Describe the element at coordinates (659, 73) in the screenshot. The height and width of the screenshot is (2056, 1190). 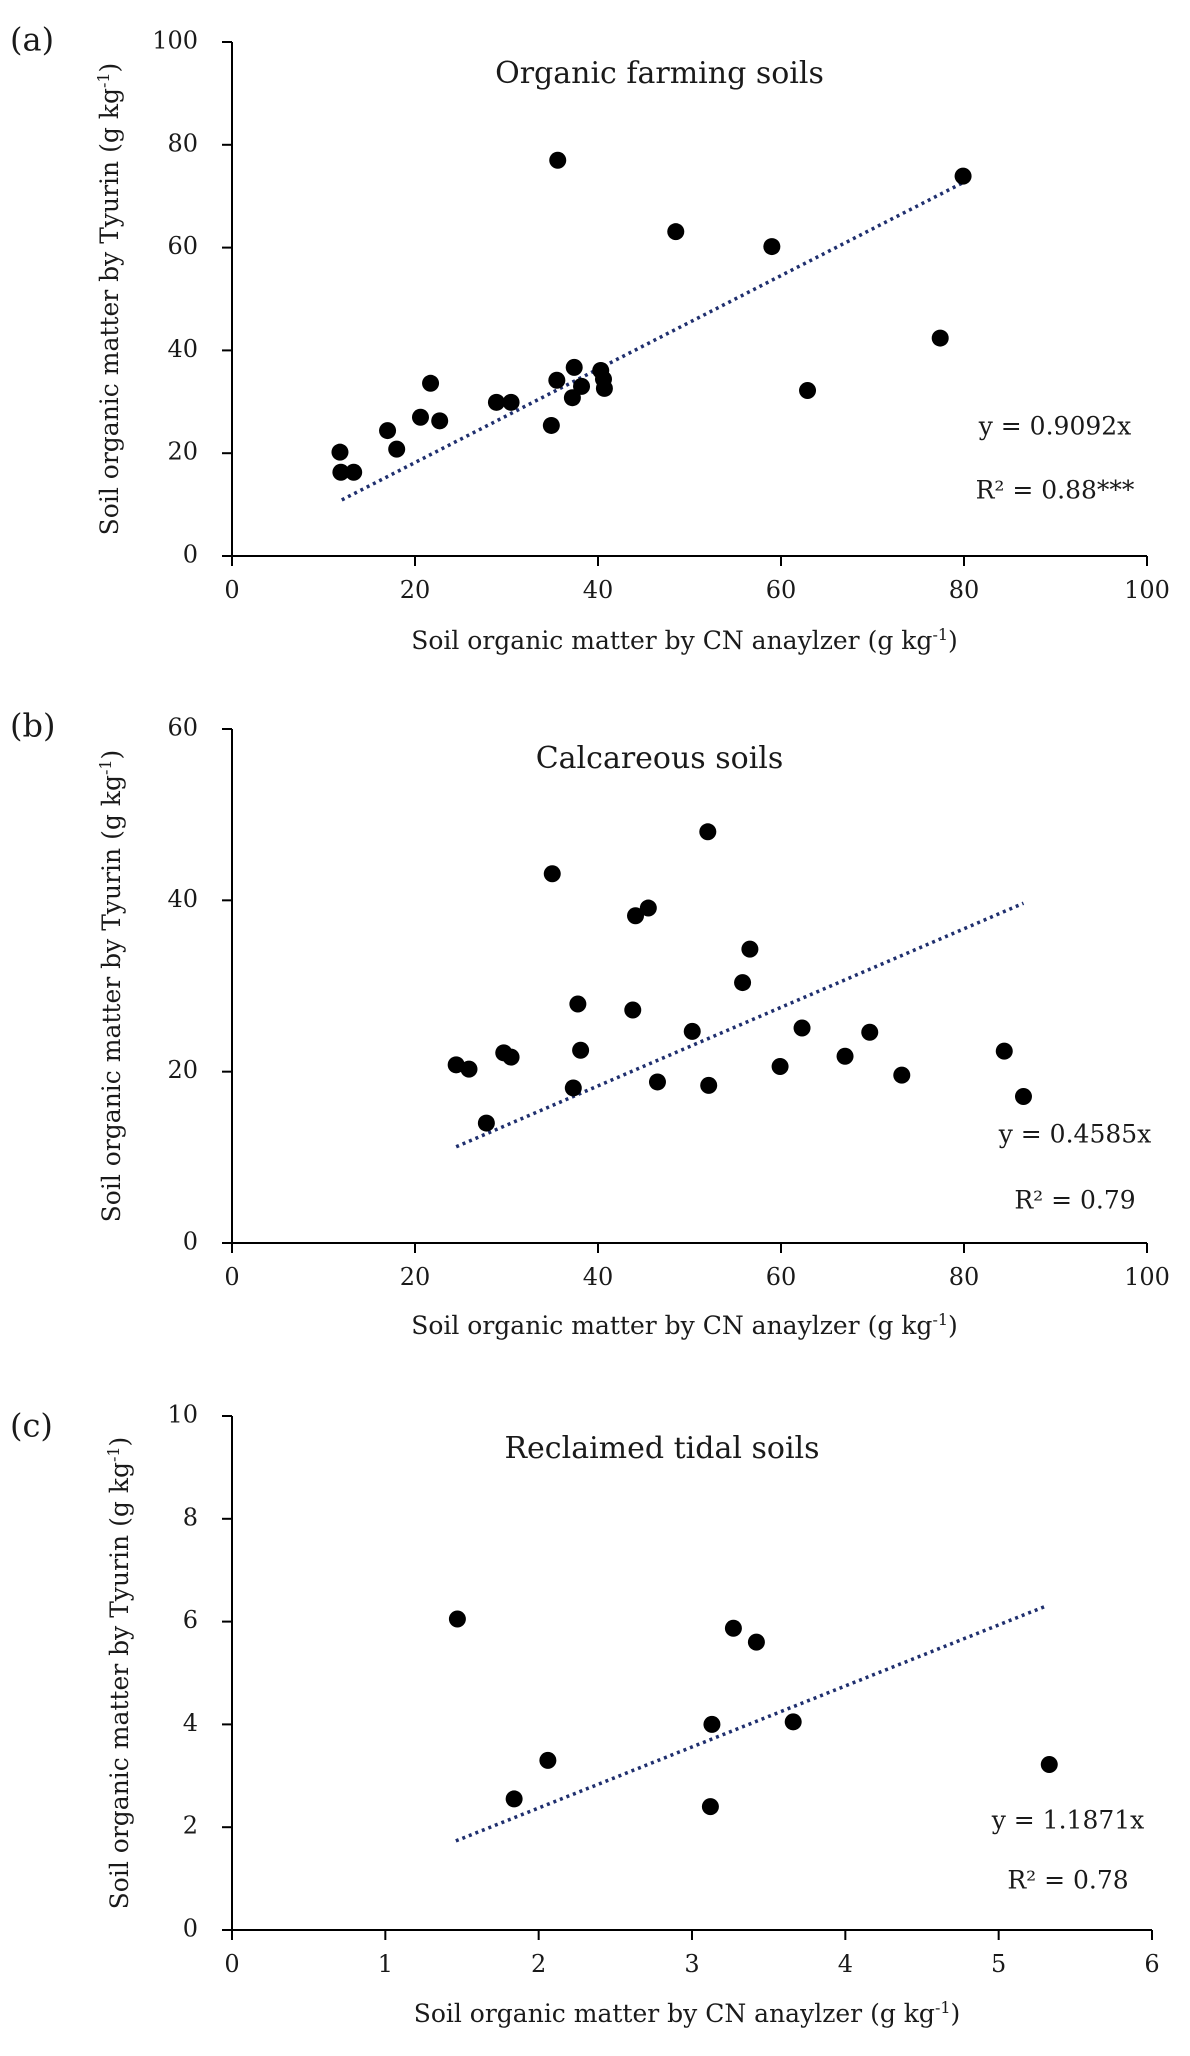
I see `chart-title: Organic farming soils` at that location.